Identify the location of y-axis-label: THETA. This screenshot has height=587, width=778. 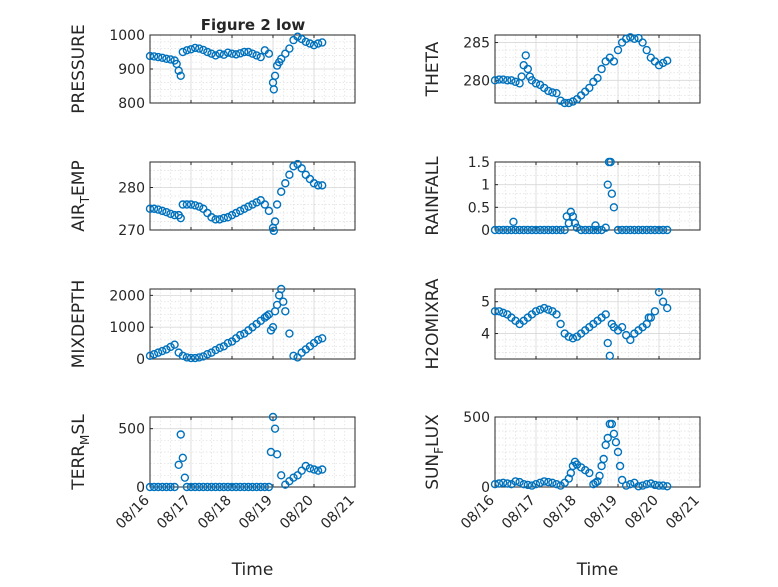
(433, 69).